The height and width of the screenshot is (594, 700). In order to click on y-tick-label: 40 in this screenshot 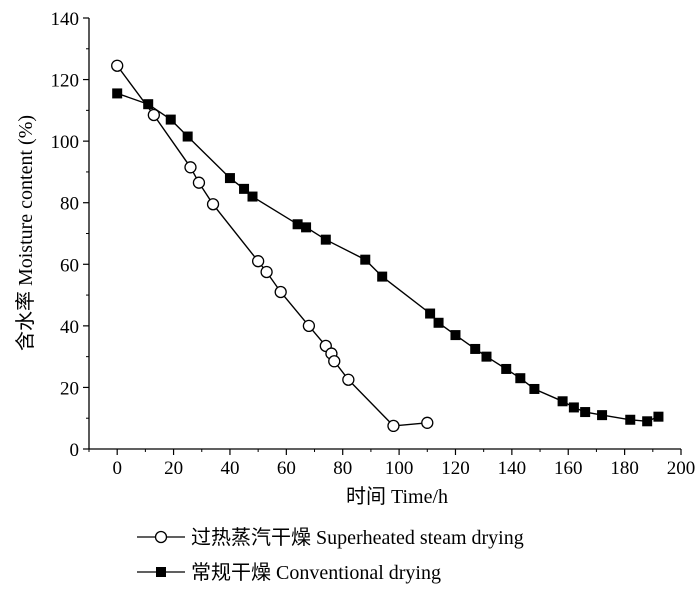, I will do `click(69, 327)`.